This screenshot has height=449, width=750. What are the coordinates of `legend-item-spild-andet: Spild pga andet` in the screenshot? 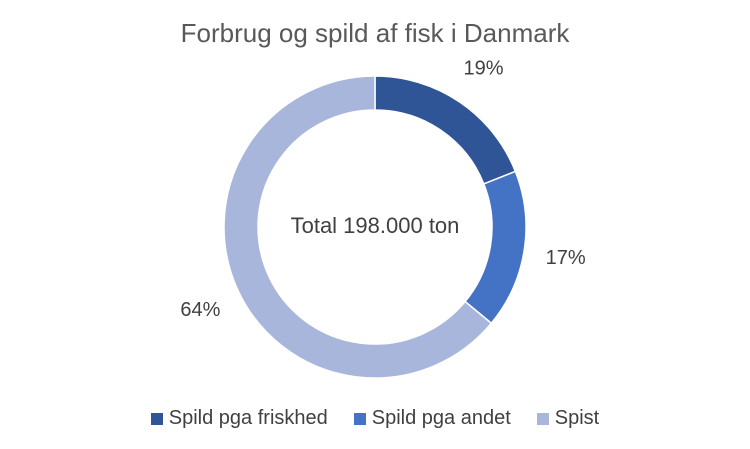 It's located at (432, 418).